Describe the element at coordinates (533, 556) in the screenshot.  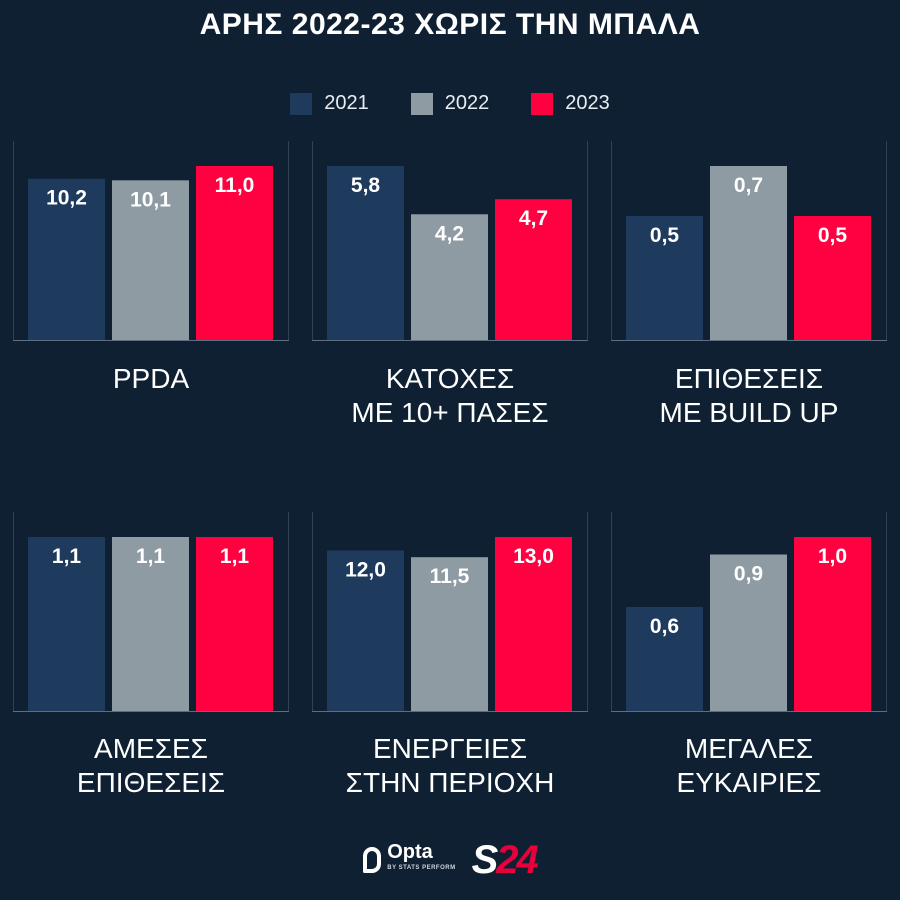
I see `bar-value-label: 13,0` at that location.